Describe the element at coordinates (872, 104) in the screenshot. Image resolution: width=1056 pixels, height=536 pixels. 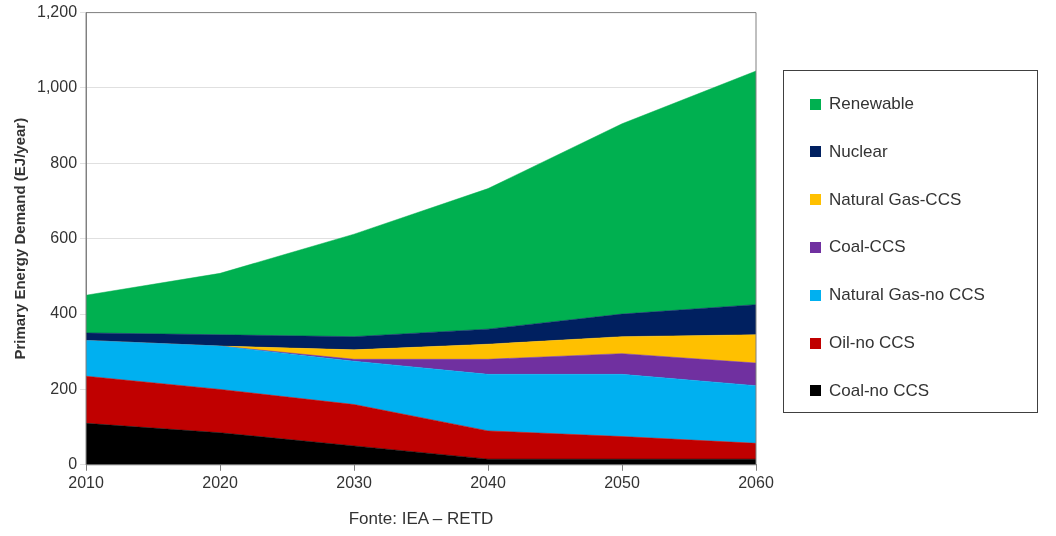
I see `legend-label: Renewable` at that location.